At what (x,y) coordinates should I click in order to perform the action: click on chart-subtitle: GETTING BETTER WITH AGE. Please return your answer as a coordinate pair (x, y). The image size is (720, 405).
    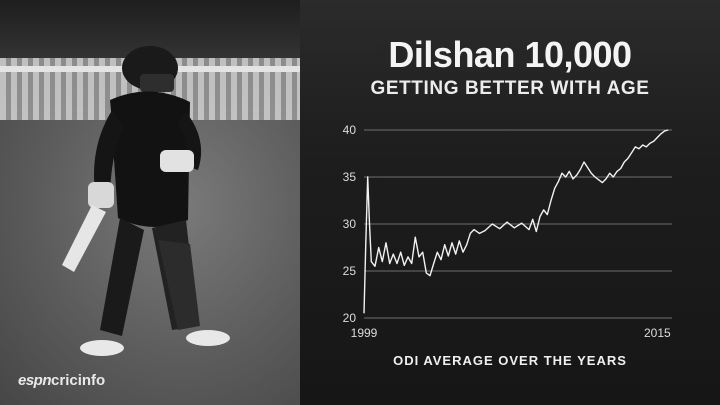
    Looking at the image, I should click on (510, 88).